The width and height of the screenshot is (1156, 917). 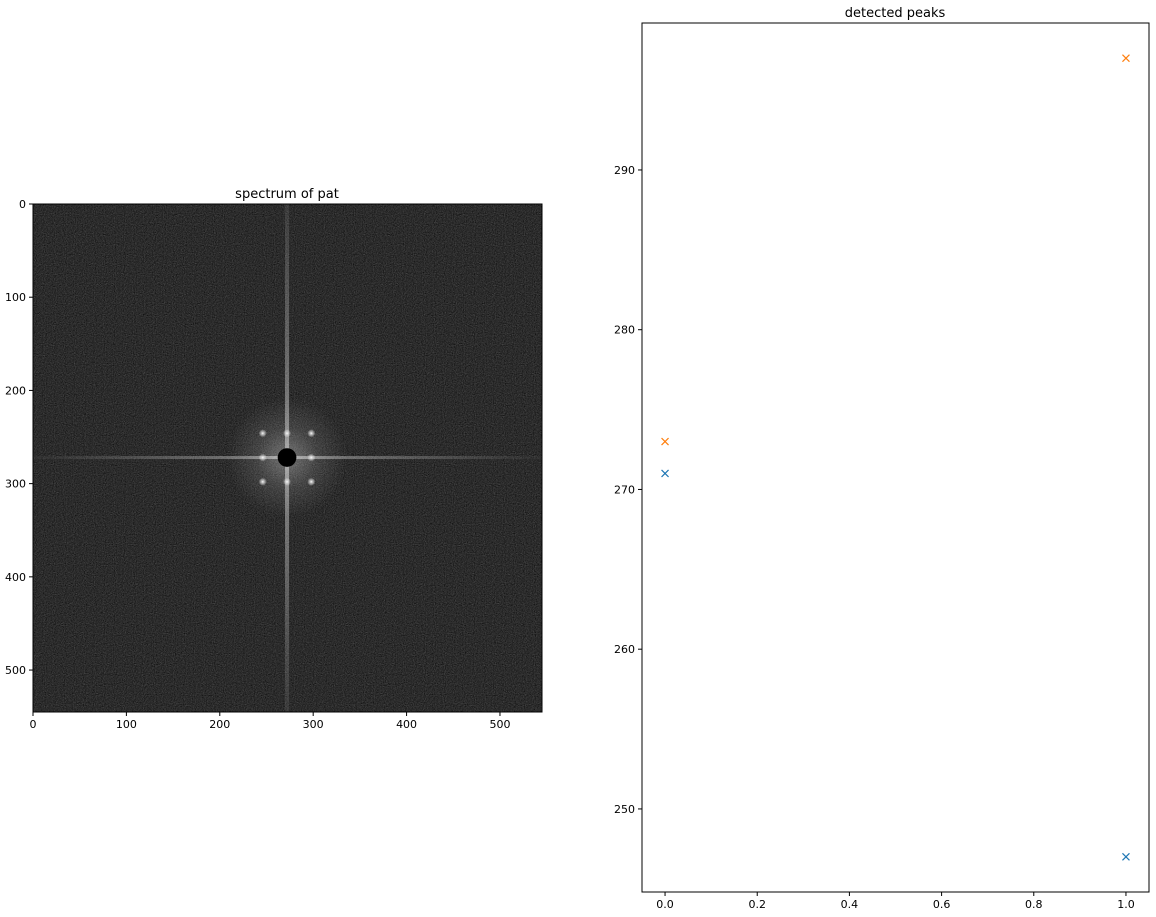 I want to click on peaks-y-tick-label: 280, so click(x=624, y=330).